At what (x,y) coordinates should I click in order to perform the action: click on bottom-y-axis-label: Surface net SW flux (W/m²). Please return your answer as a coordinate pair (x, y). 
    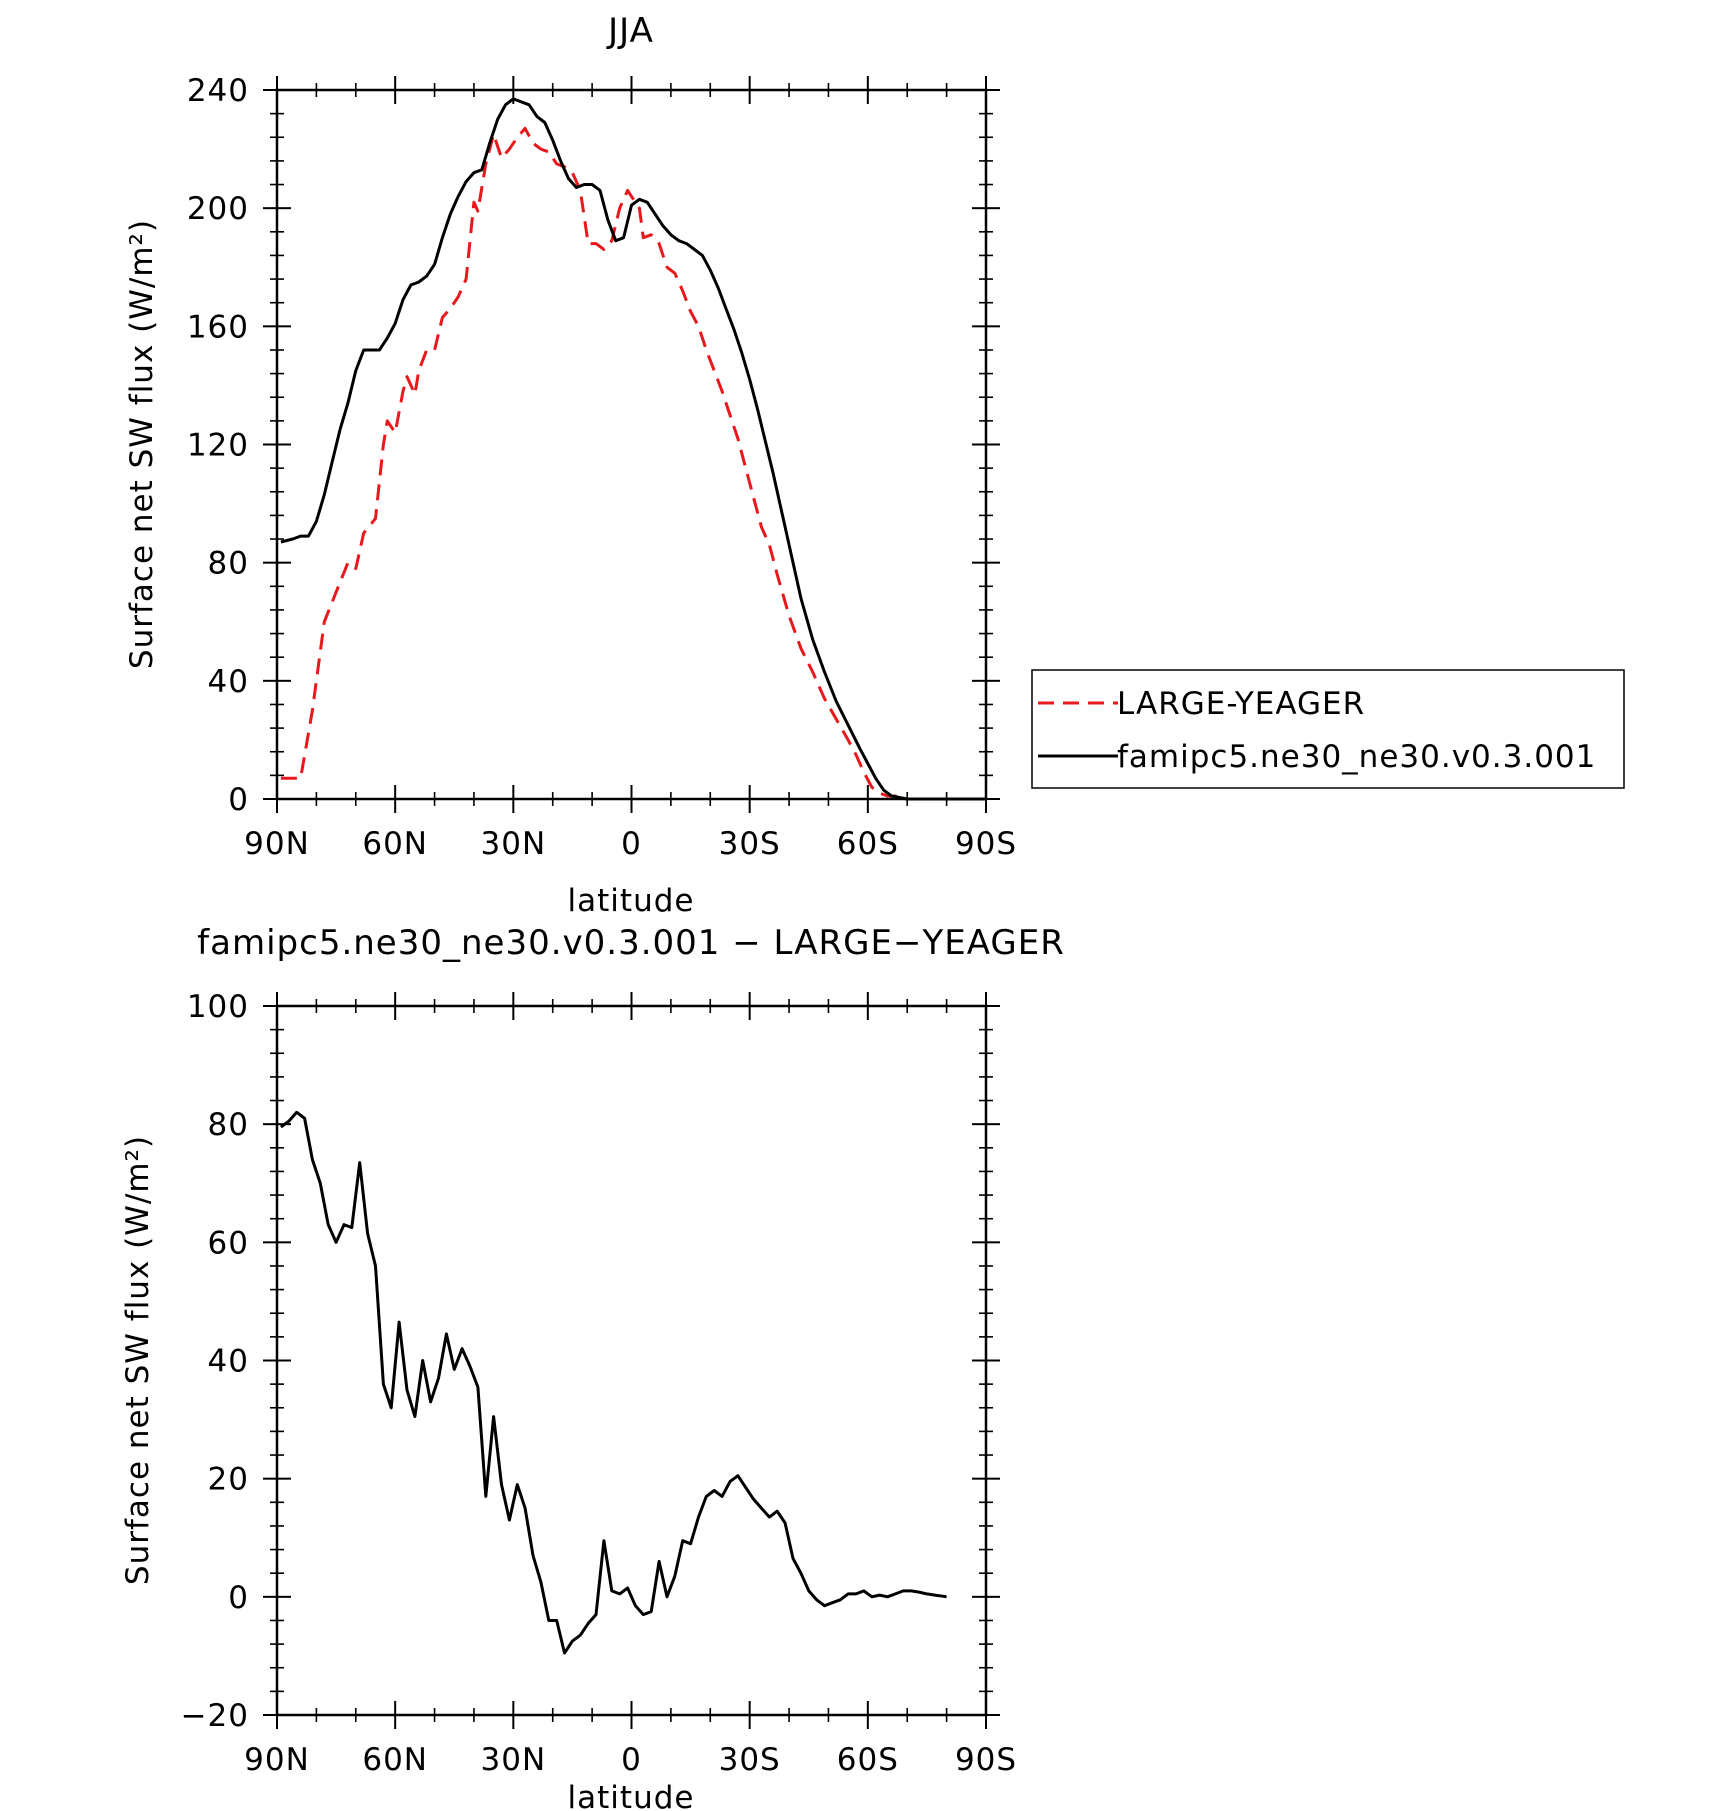
    Looking at the image, I should click on (138, 1360).